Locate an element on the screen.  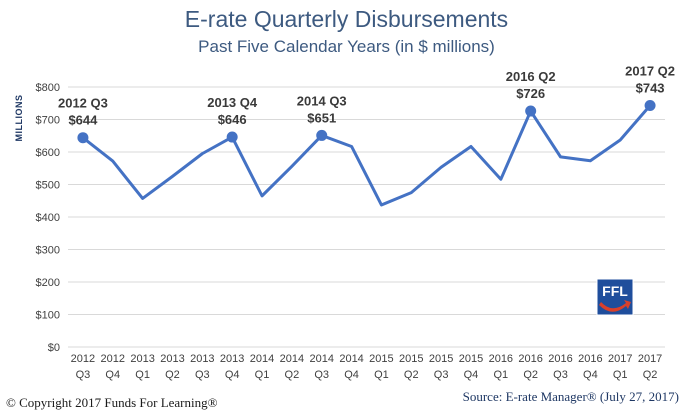
annotation-value: $644 is located at coordinates (83, 120).